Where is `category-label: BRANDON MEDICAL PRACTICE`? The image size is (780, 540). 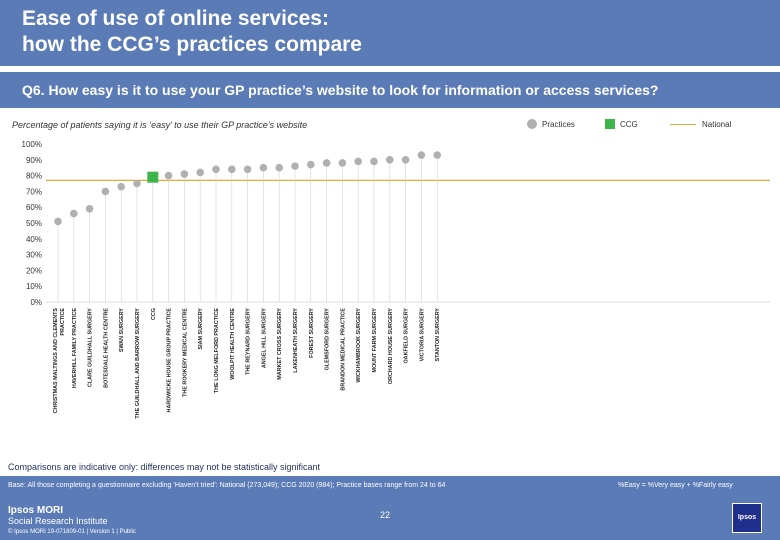
category-label: BRANDON MEDICAL PRACTICE is located at coordinates (343, 349).